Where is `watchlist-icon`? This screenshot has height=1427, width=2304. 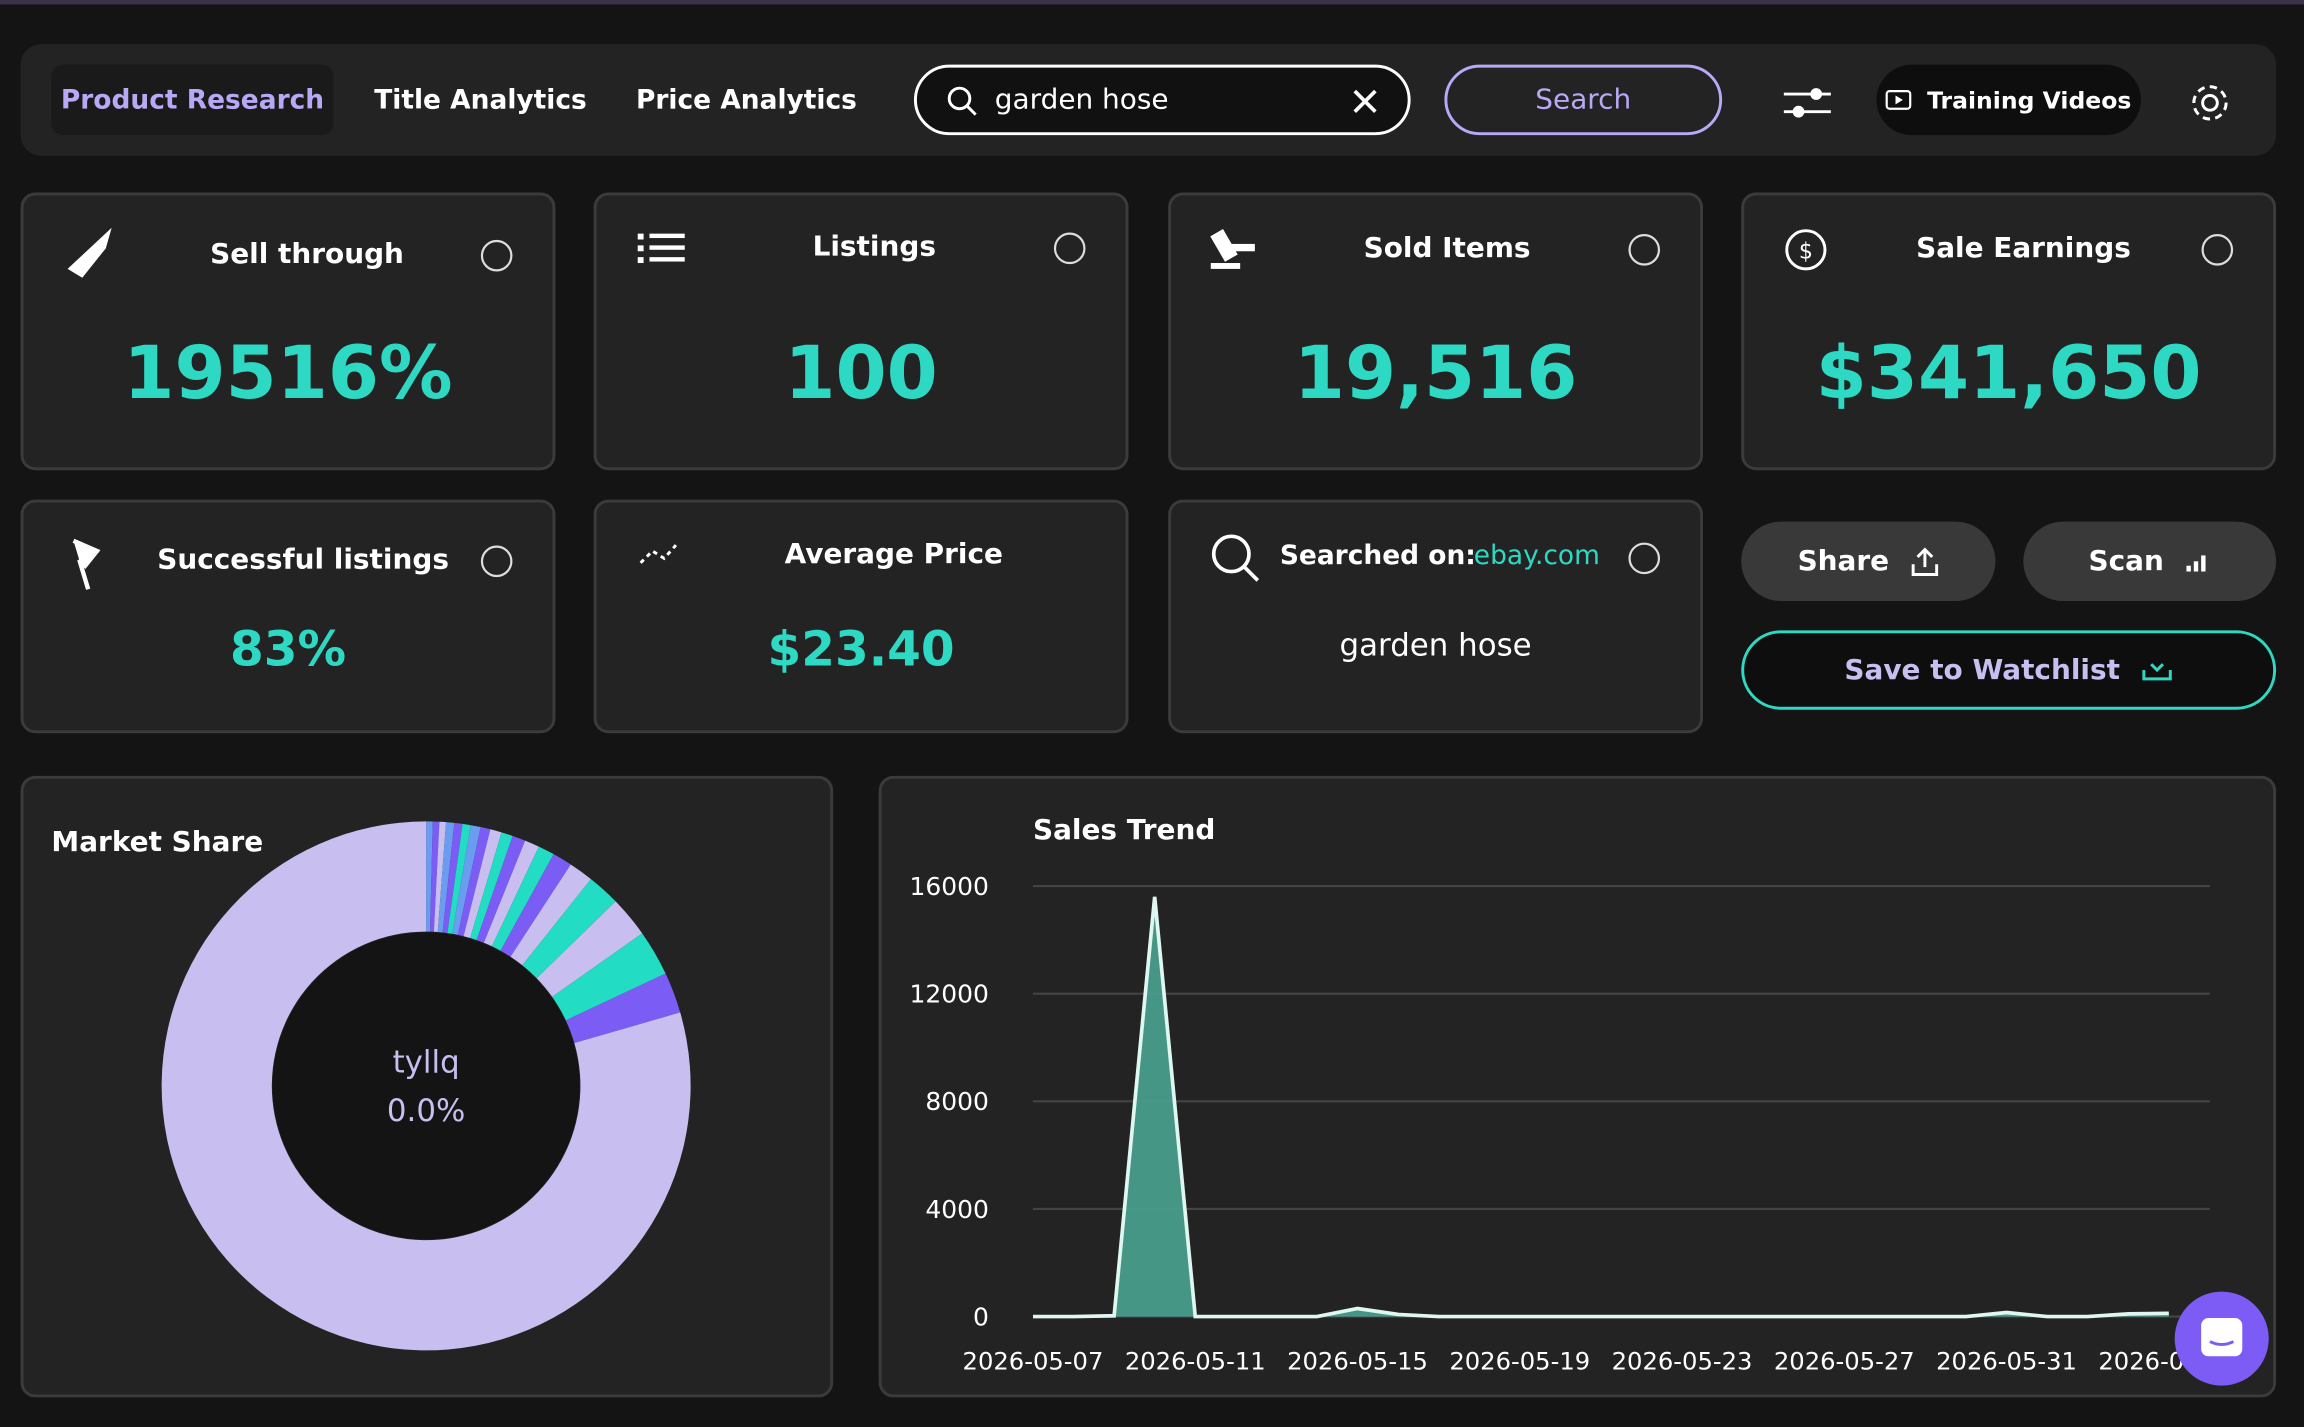 watchlist-icon is located at coordinates (2157, 672).